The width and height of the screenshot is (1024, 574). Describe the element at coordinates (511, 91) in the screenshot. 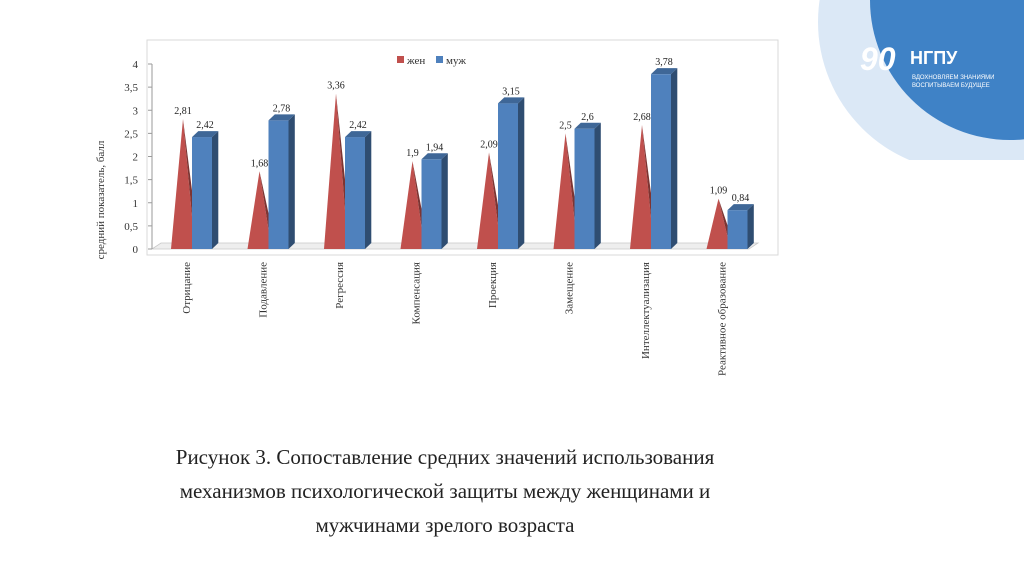

I see `data-label-male: 3,15` at that location.